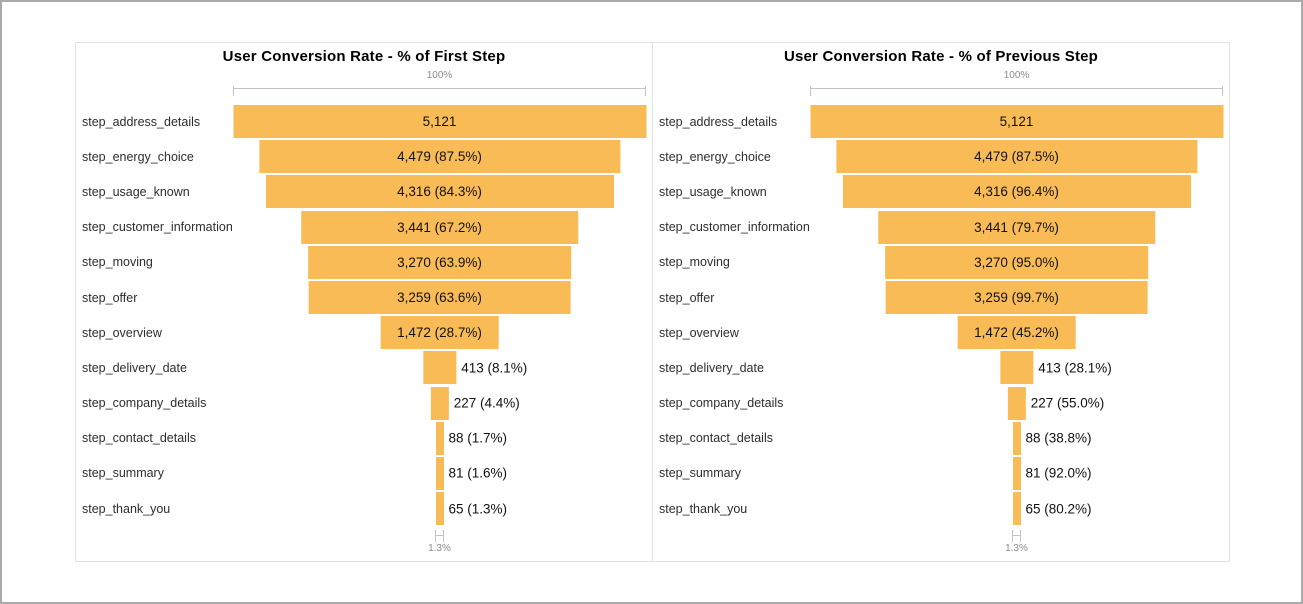 This screenshot has width=1303, height=604. Describe the element at coordinates (144, 403) in the screenshot. I see `step-label: step_company_details` at that location.